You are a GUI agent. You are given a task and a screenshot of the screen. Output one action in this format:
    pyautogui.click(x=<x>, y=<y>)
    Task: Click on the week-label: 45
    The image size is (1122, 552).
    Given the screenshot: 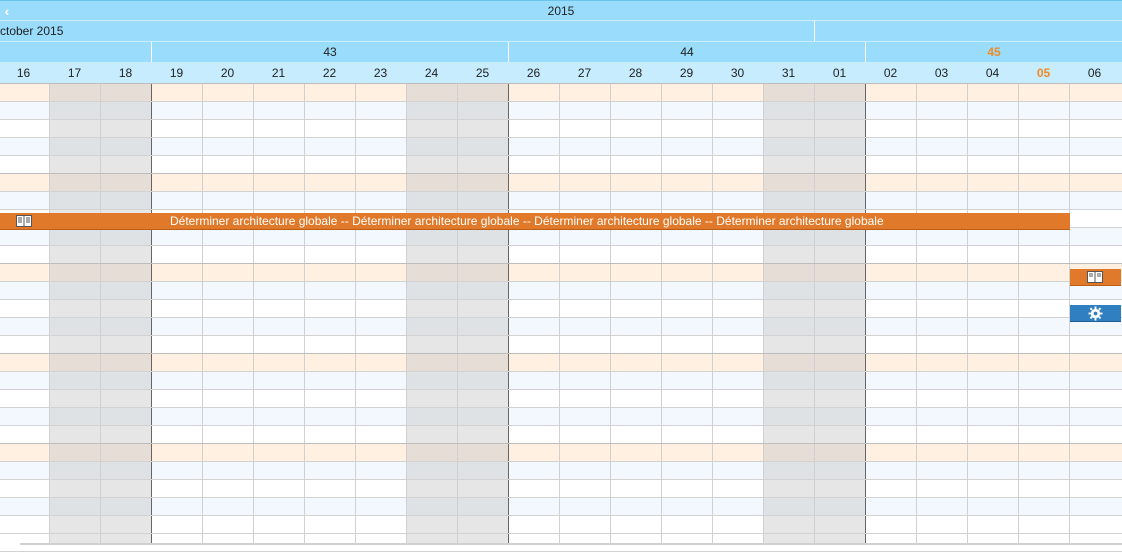 What is the action you would take?
    pyautogui.click(x=993, y=52)
    